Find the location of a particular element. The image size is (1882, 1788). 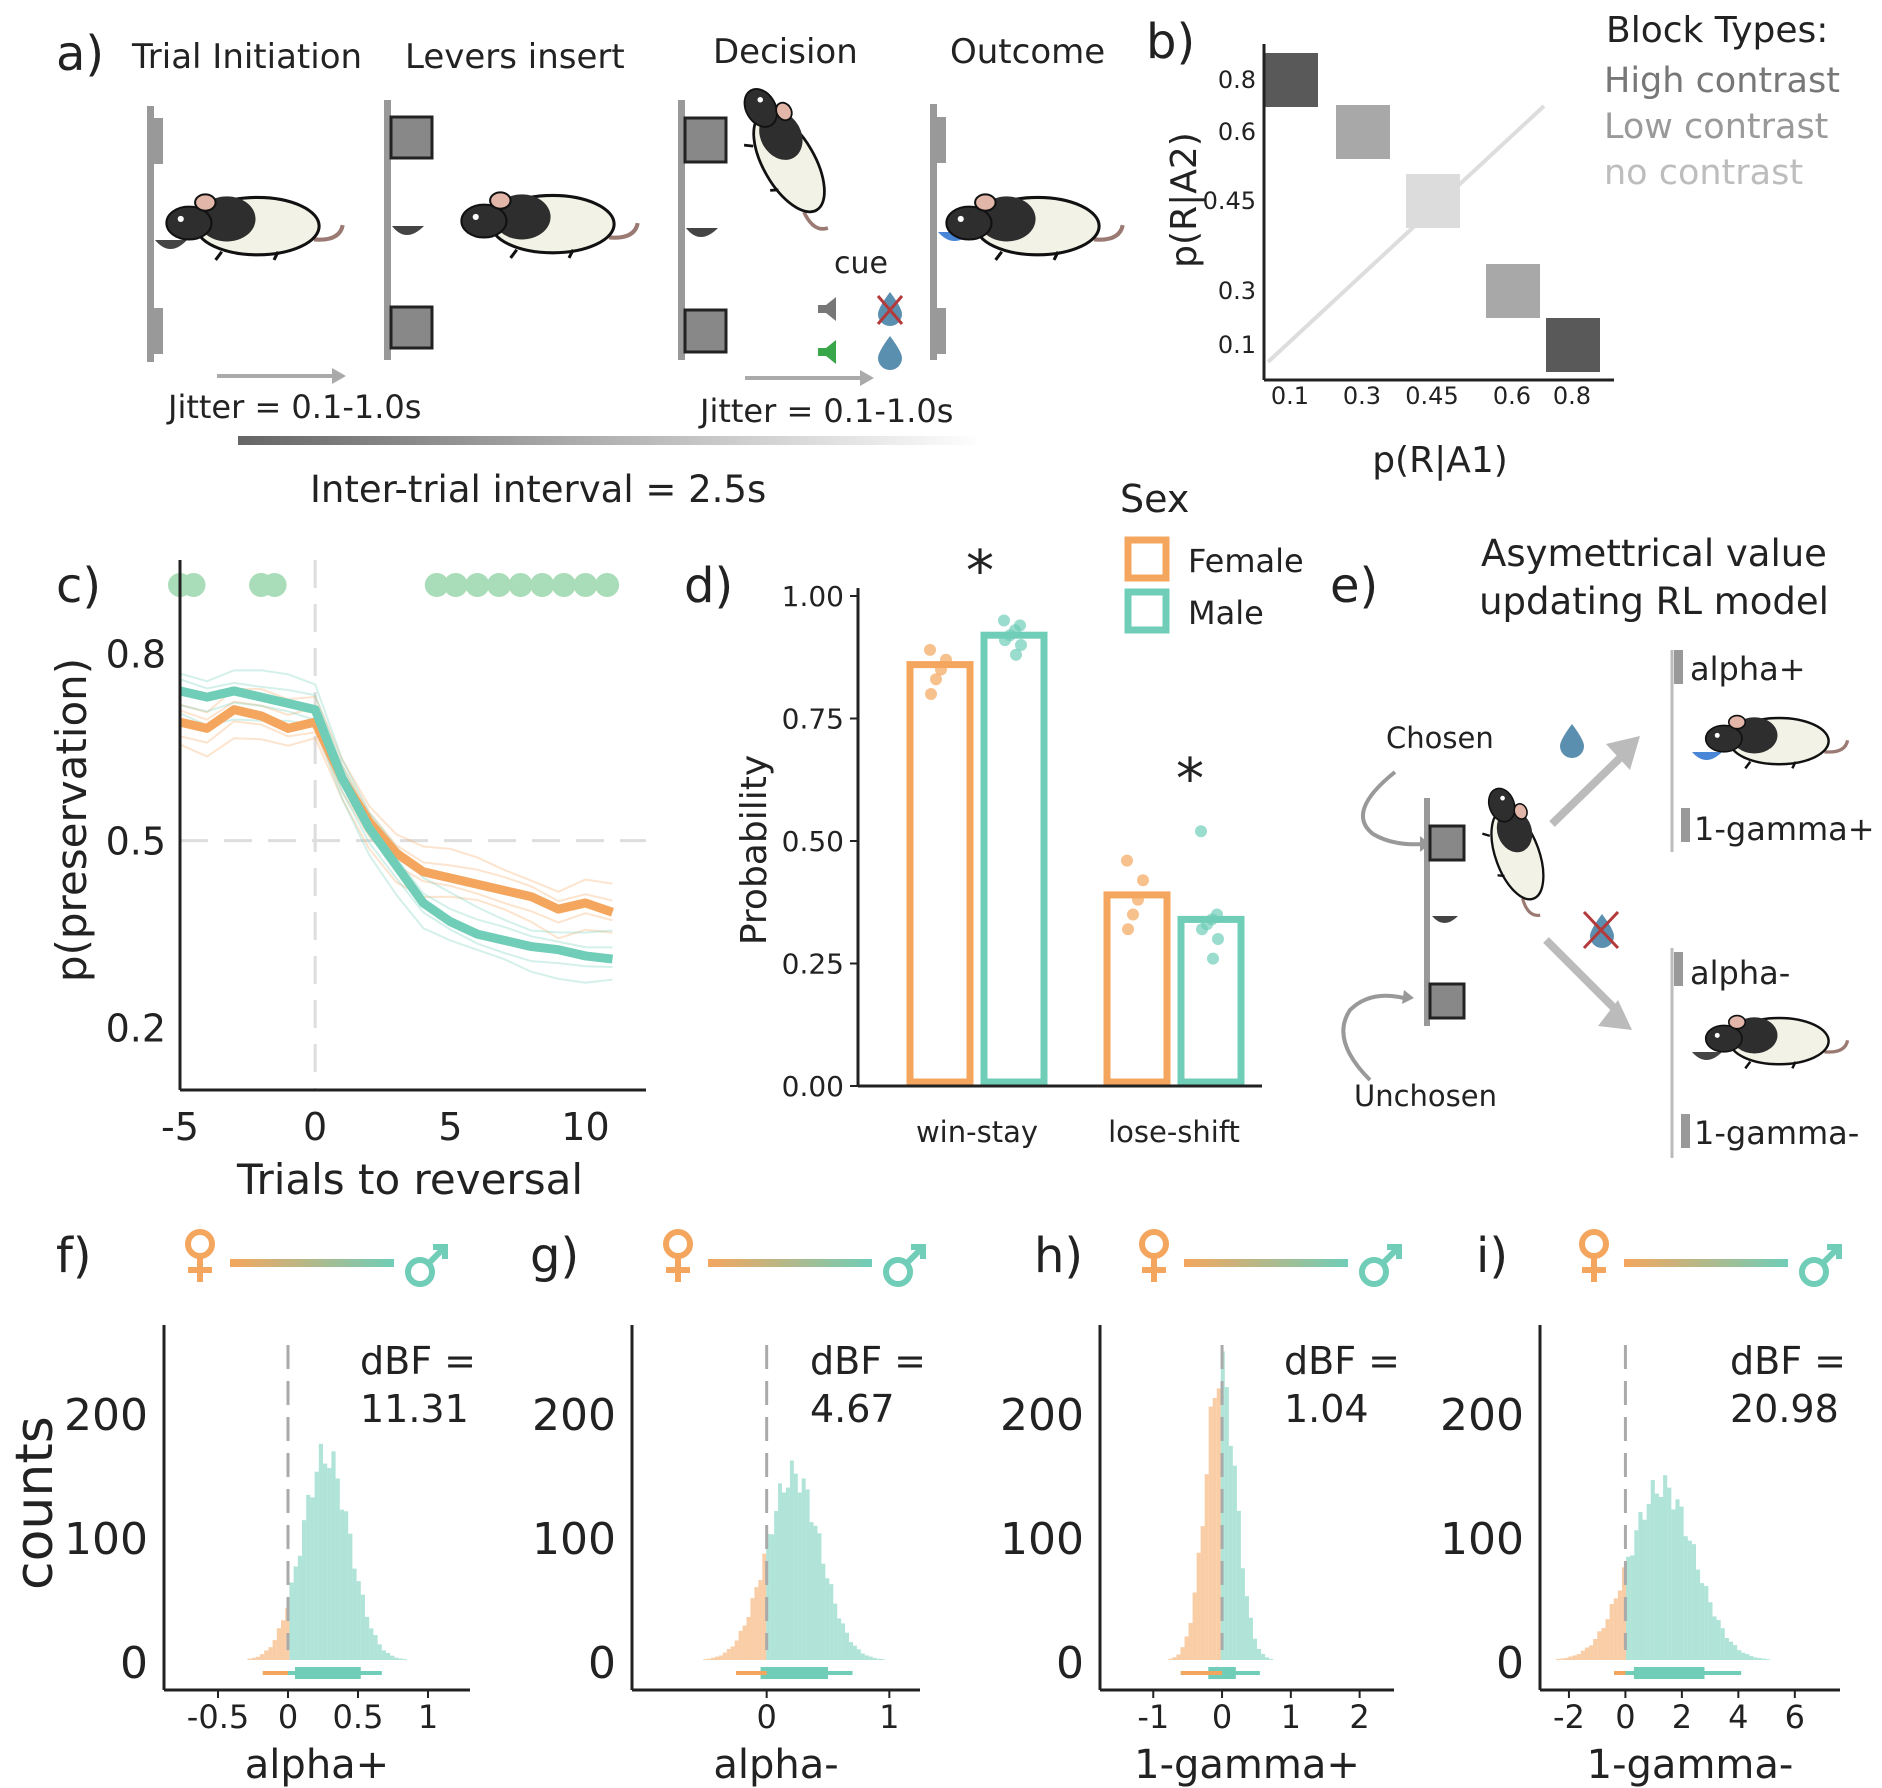

omission-arrow is located at coordinates (1581, 975).